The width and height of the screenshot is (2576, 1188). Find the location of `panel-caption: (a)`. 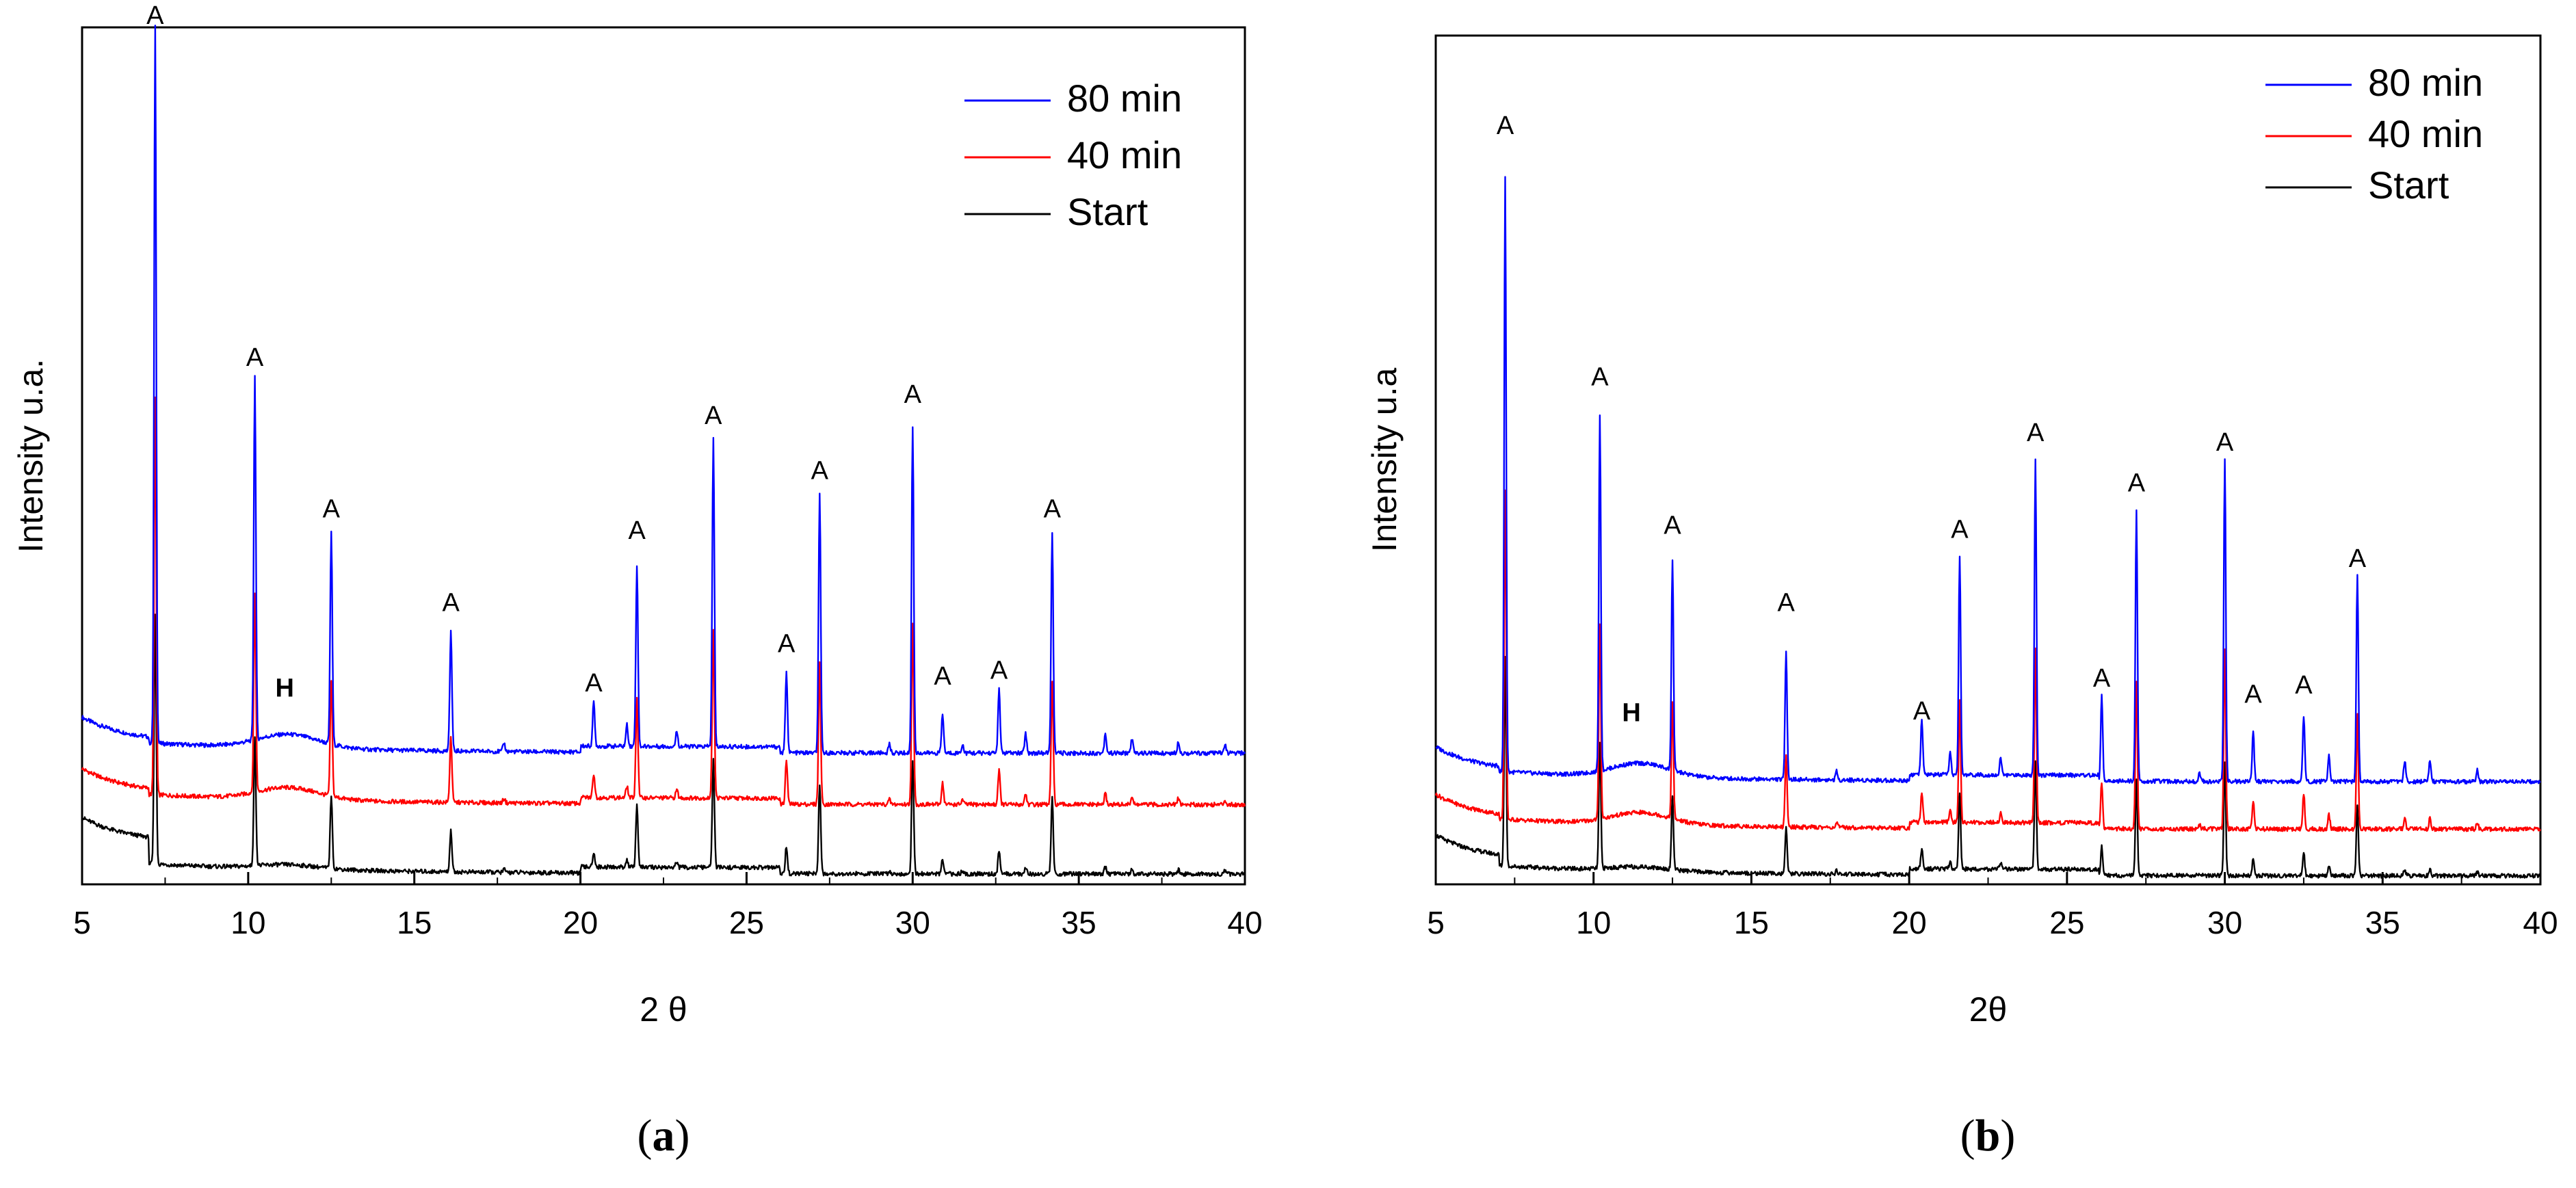

panel-caption: (a) is located at coordinates (664, 1136).